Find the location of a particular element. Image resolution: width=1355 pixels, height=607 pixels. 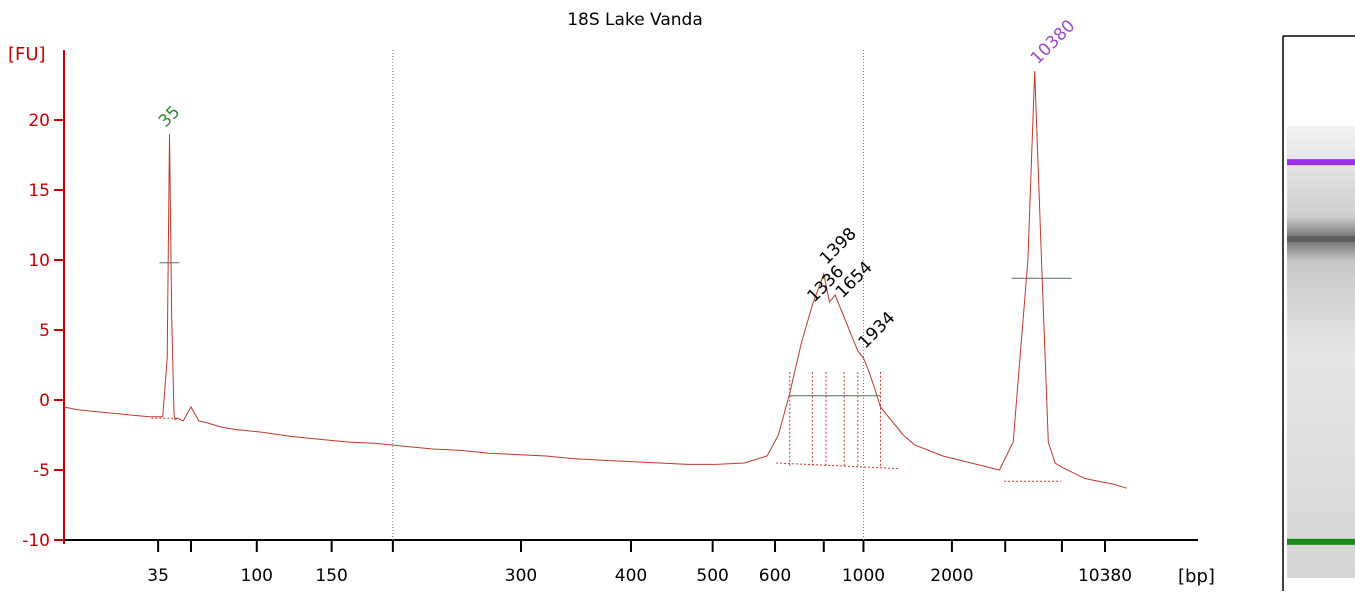

x-tick-label: 400 is located at coordinates (631, 576).